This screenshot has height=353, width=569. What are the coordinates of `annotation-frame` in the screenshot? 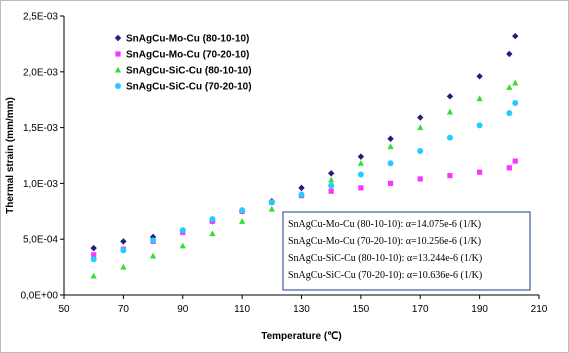 It's located at (406, 251).